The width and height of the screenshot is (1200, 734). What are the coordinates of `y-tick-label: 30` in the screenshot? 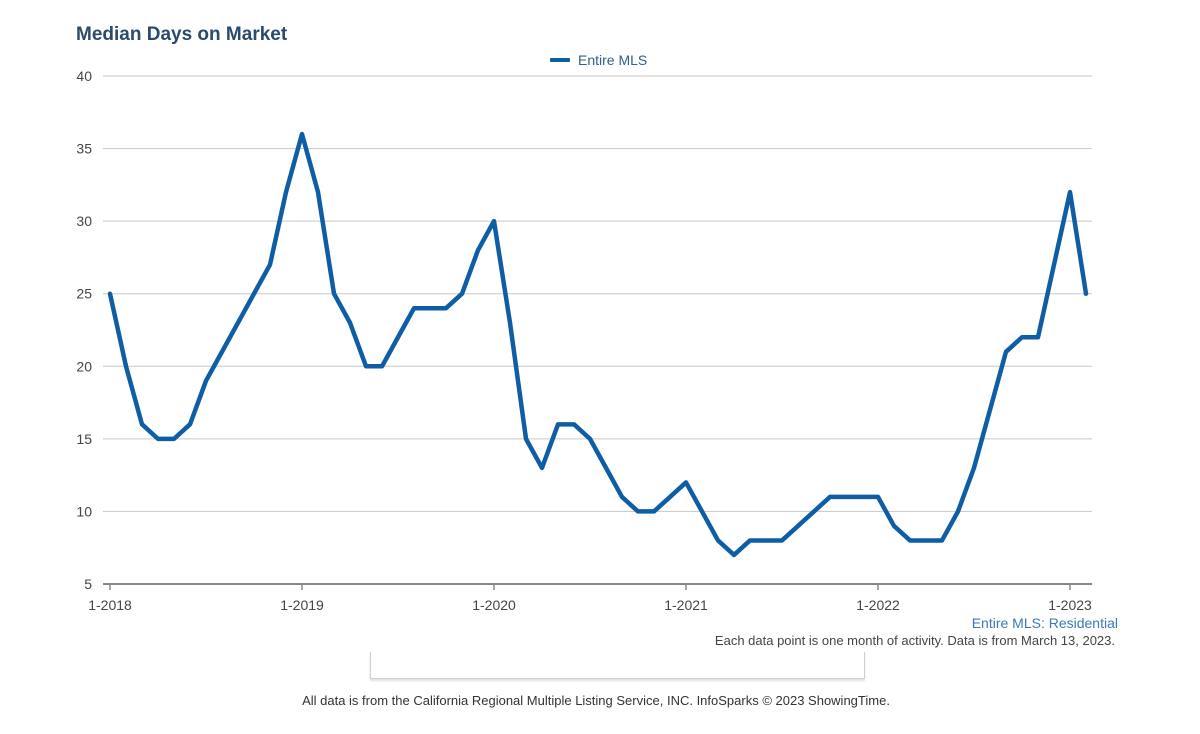 It's located at (84, 221).